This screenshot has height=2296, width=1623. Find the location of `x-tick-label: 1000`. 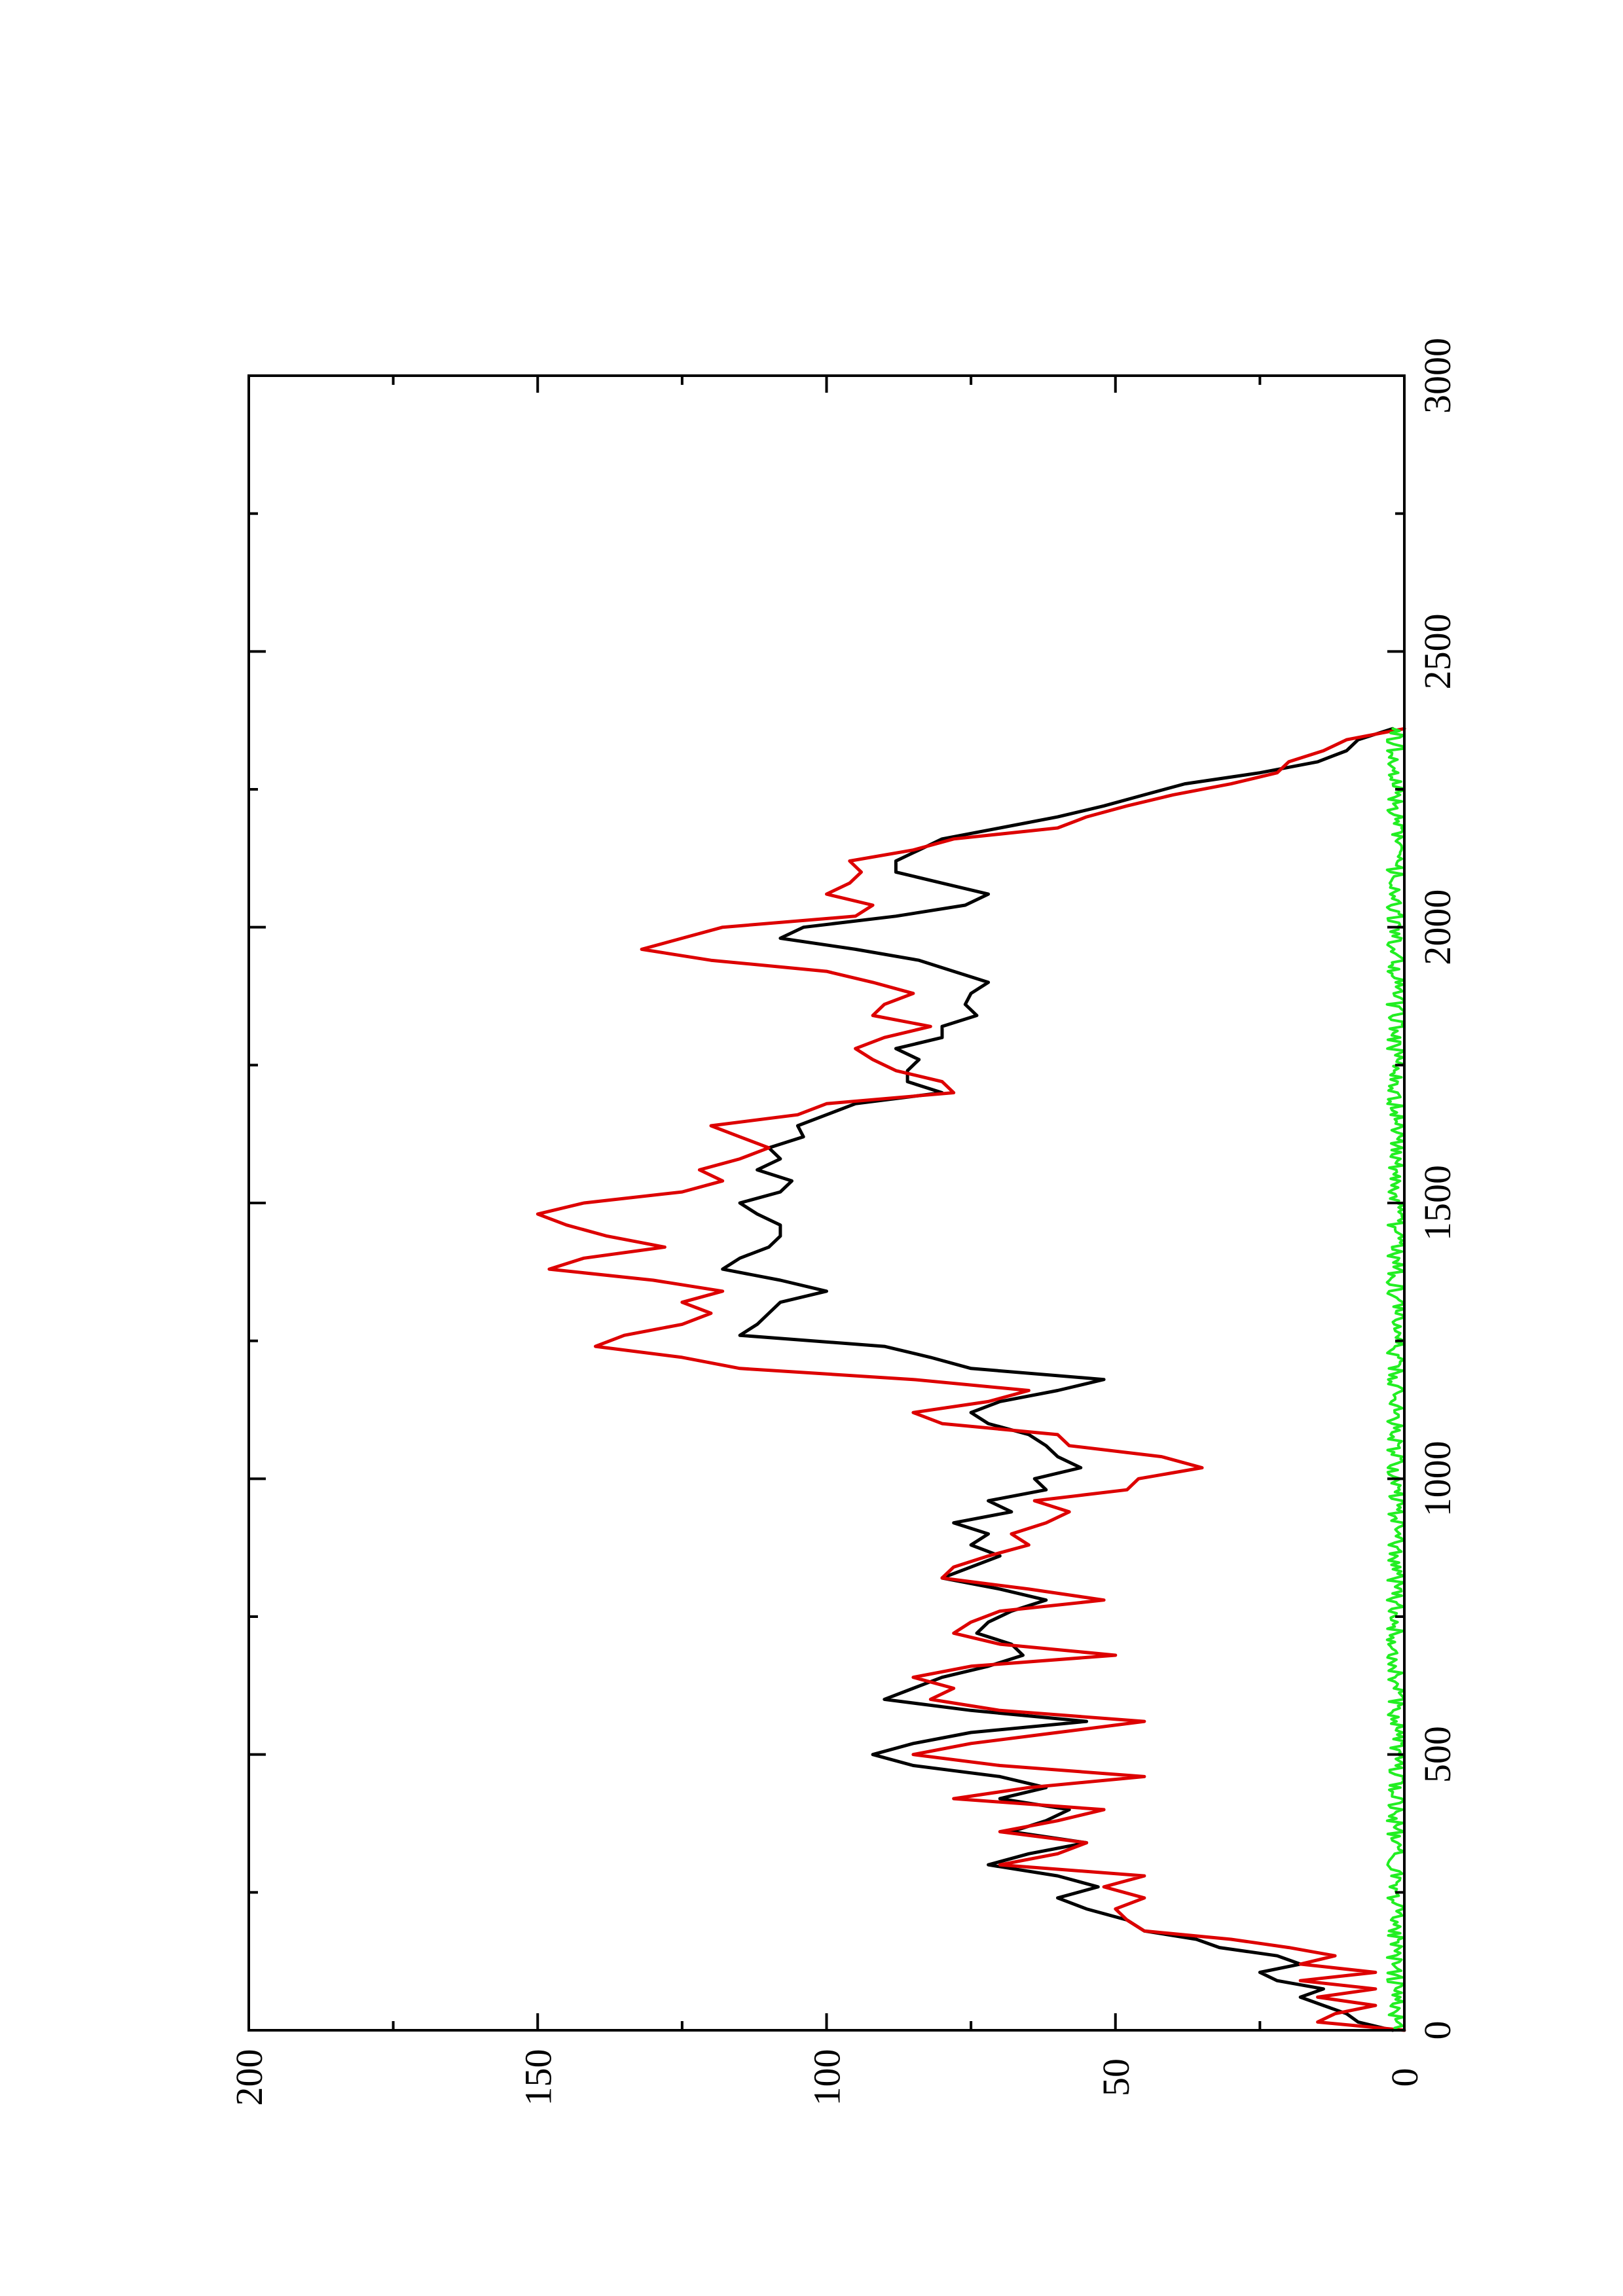

x-tick-label: 1000 is located at coordinates (1437, 1478).